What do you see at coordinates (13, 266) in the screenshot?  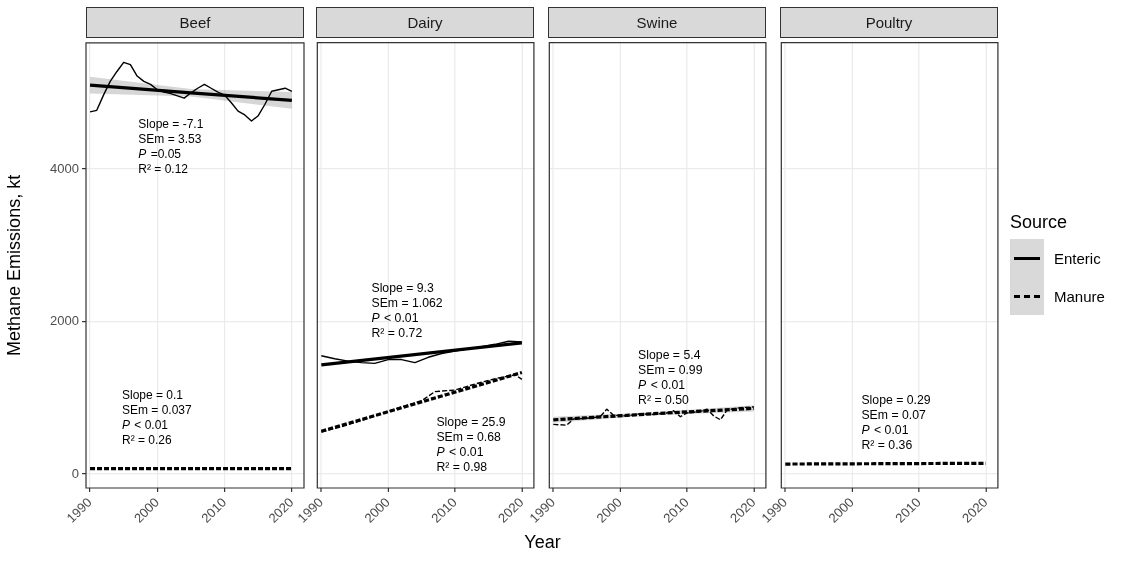 I see `y-axis-title: Methane Emissions, kt` at bounding box center [13, 266].